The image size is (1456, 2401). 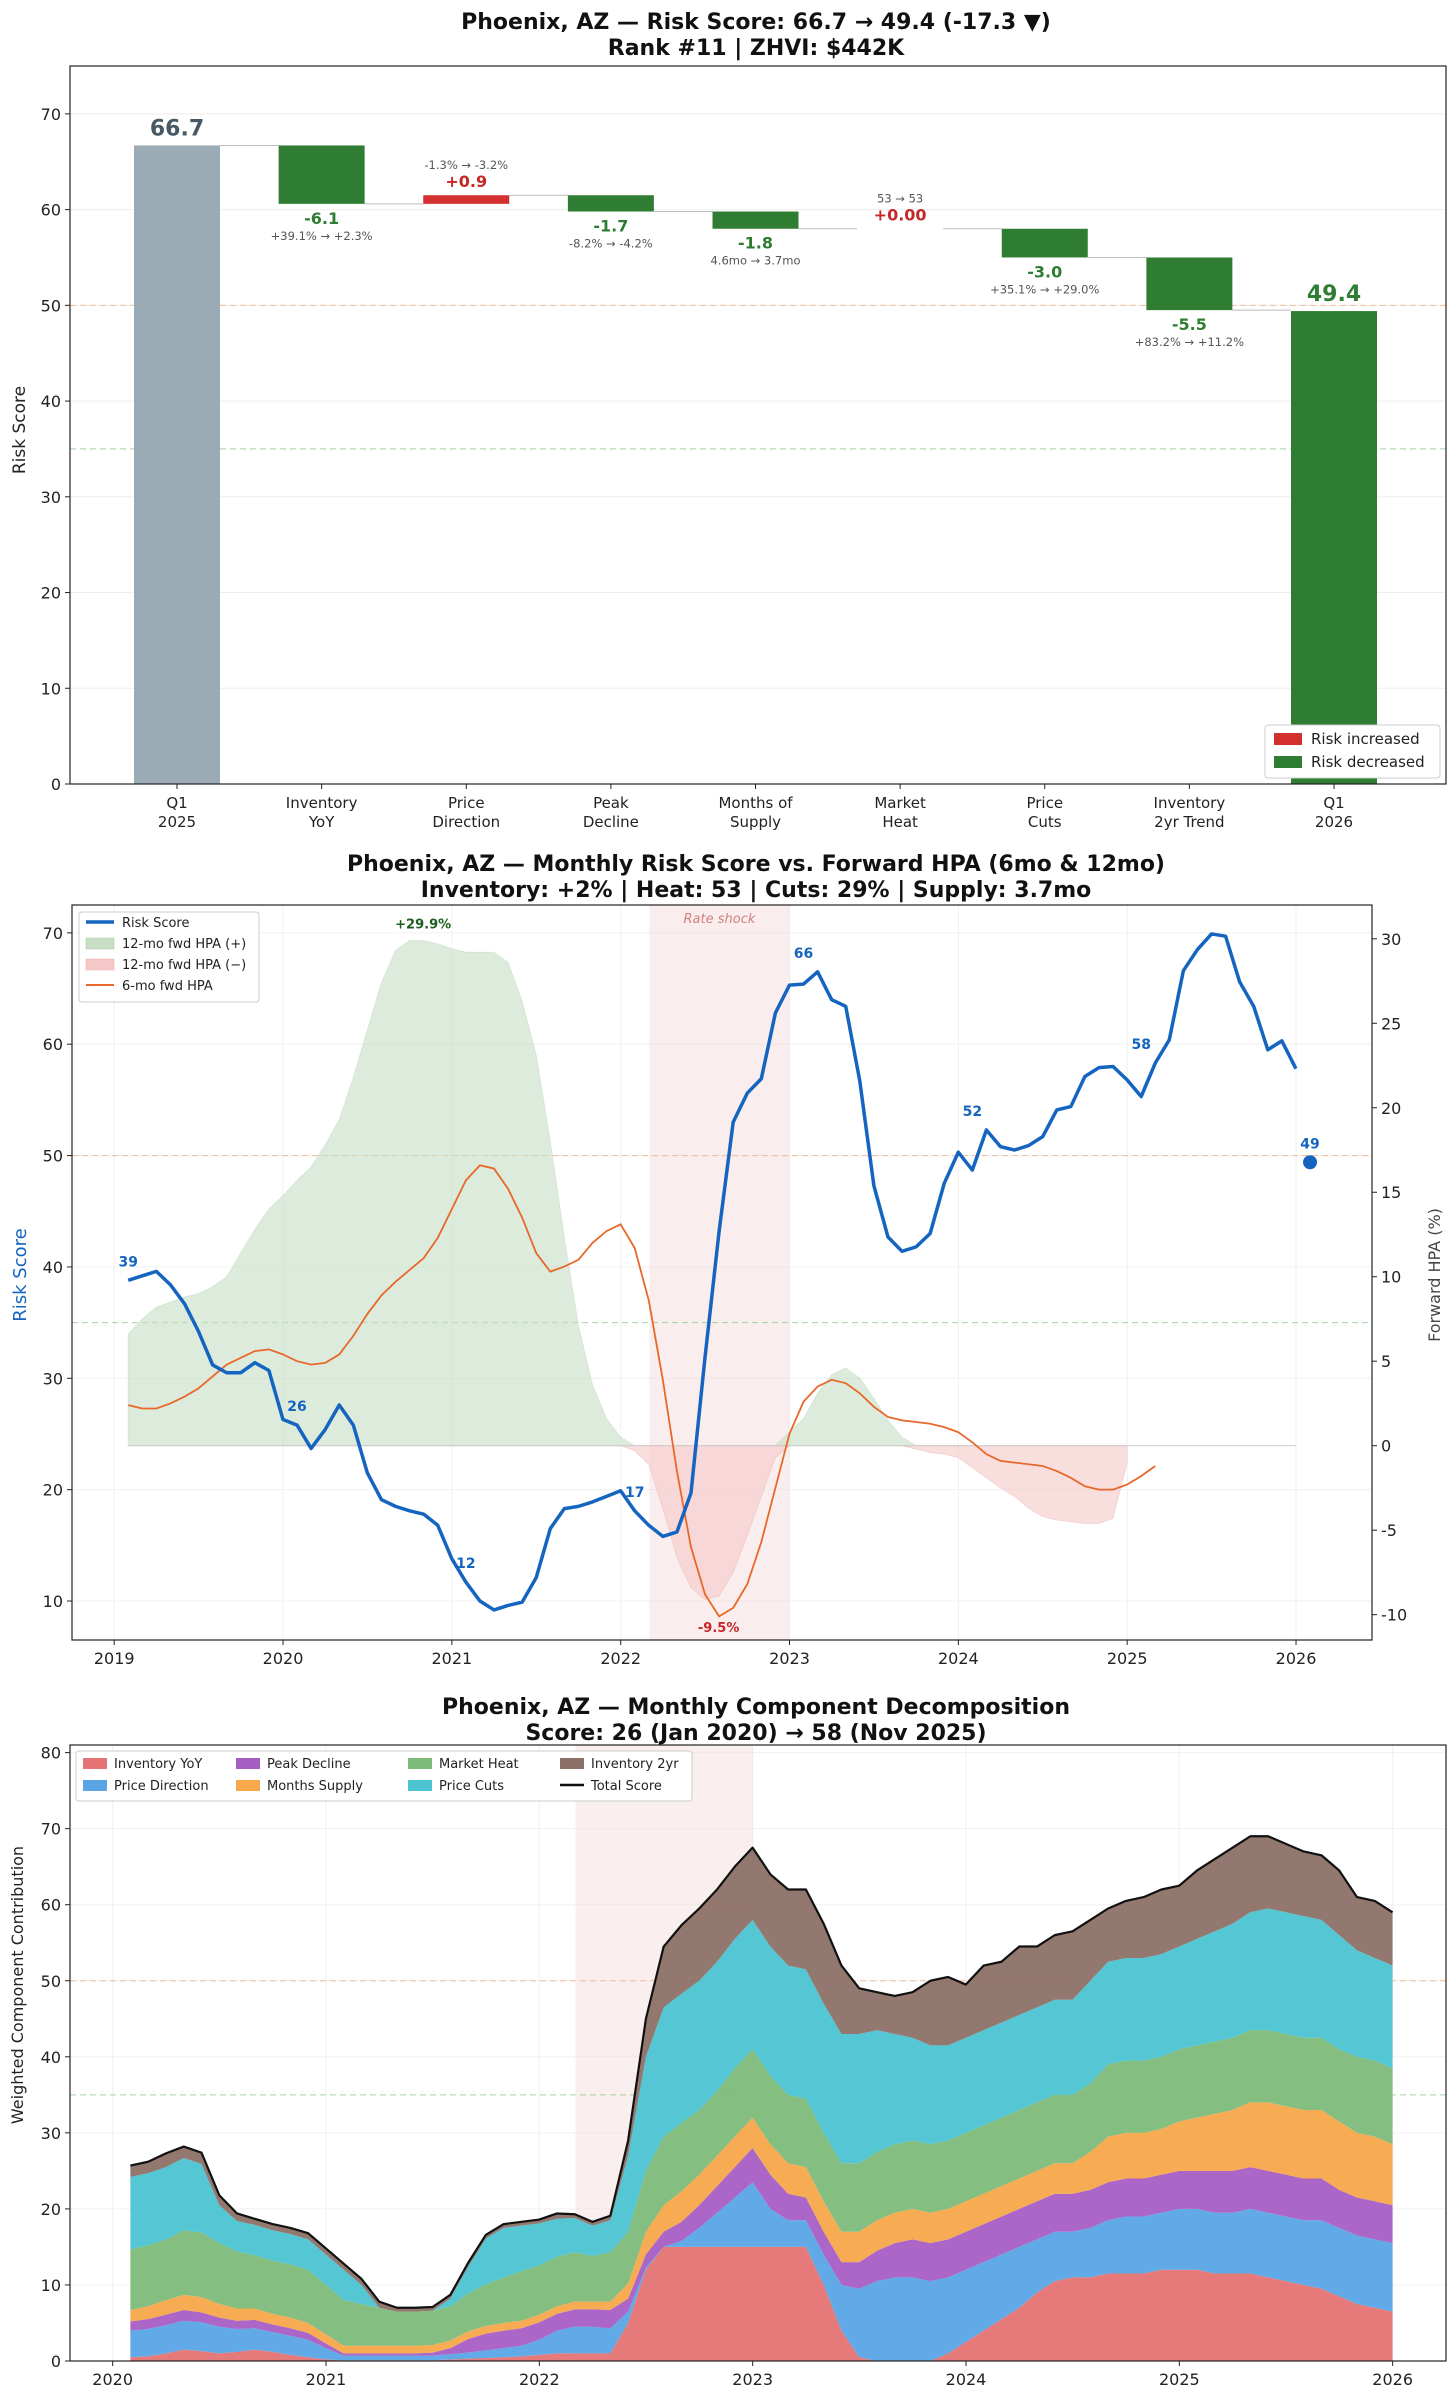 What do you see at coordinates (53, 1378) in the screenshot?
I see `risk-hpa-ytick-left-label: 30` at bounding box center [53, 1378].